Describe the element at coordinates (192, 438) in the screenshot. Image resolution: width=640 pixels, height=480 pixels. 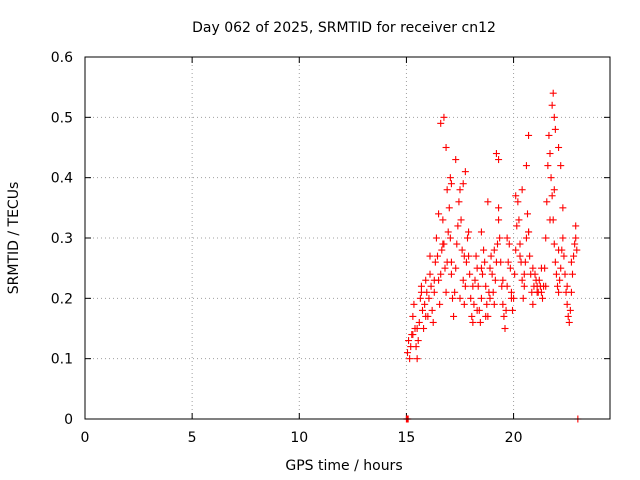
I see `x-tick-label: 5` at that location.